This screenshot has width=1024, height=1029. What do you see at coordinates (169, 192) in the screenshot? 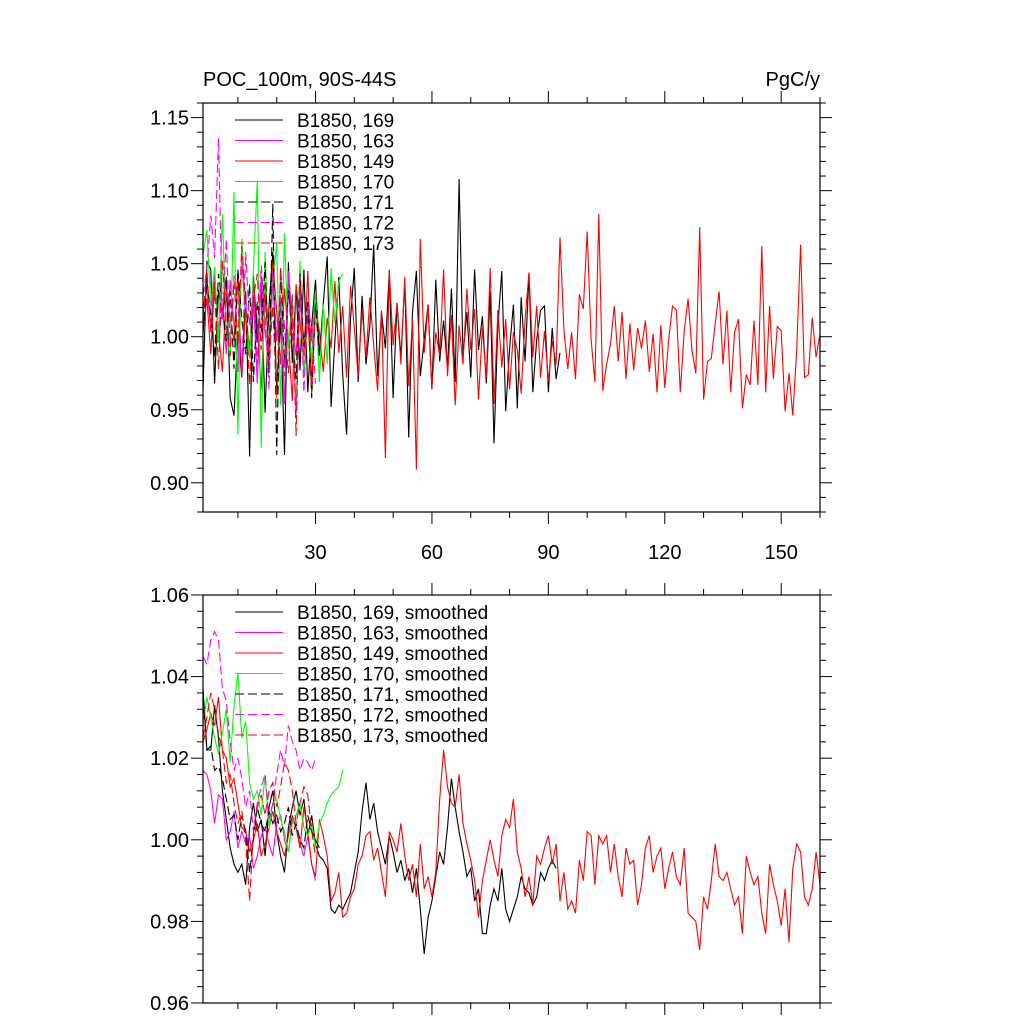
I see `y-tick-label: 1.10` at bounding box center [169, 192].